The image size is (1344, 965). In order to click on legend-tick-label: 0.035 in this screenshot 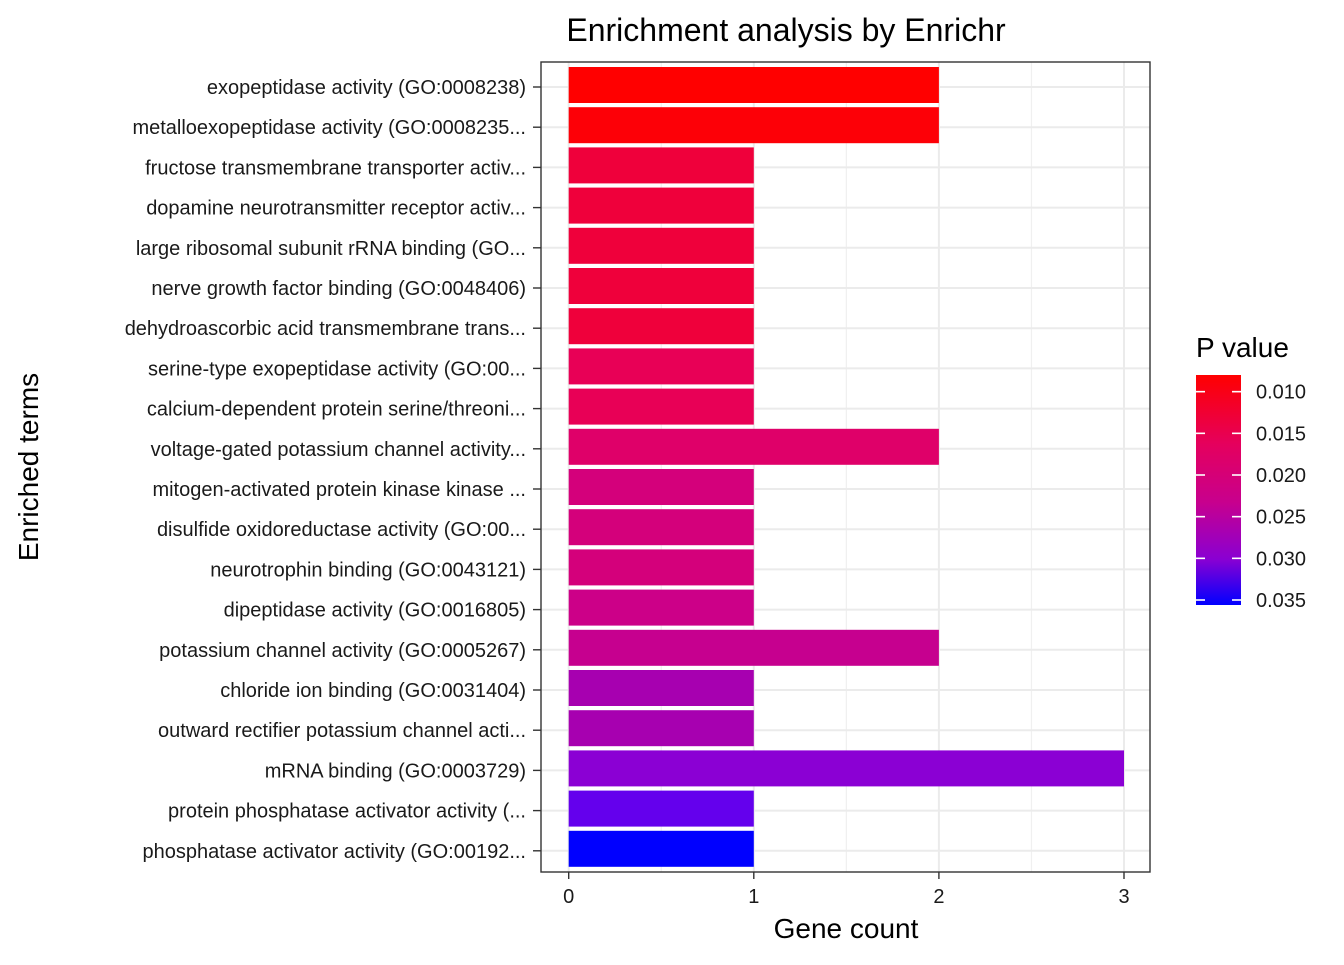, I will do `click(1281, 601)`.